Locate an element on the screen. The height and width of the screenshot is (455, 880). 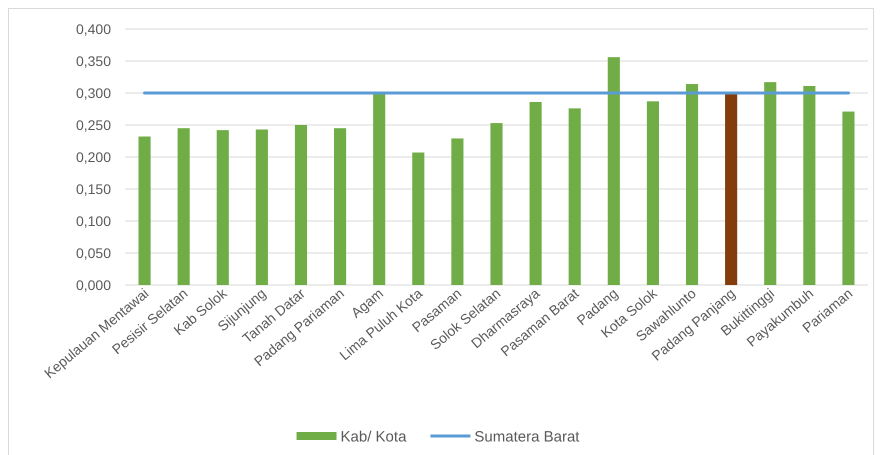
y-tick-label: 0,250 is located at coordinates (94, 124).